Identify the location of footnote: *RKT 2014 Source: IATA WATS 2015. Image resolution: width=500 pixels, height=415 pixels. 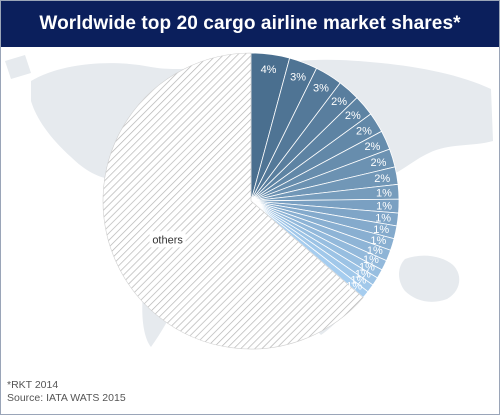
(66, 392).